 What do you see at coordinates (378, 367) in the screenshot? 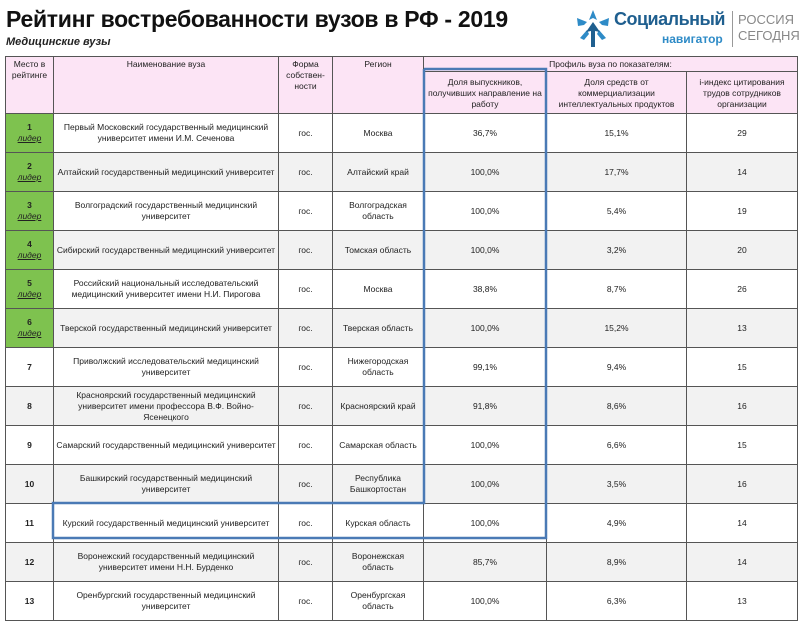
I see `region-cell: Нижегородская область` at bounding box center [378, 367].